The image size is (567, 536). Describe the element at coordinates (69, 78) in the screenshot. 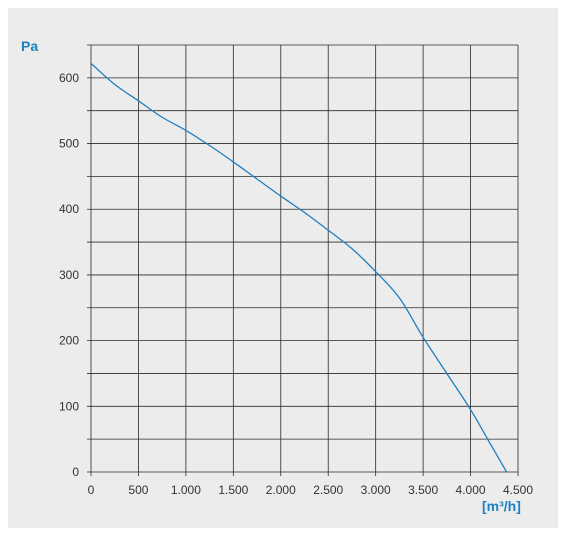

I see `y-tick-label: 600` at that location.